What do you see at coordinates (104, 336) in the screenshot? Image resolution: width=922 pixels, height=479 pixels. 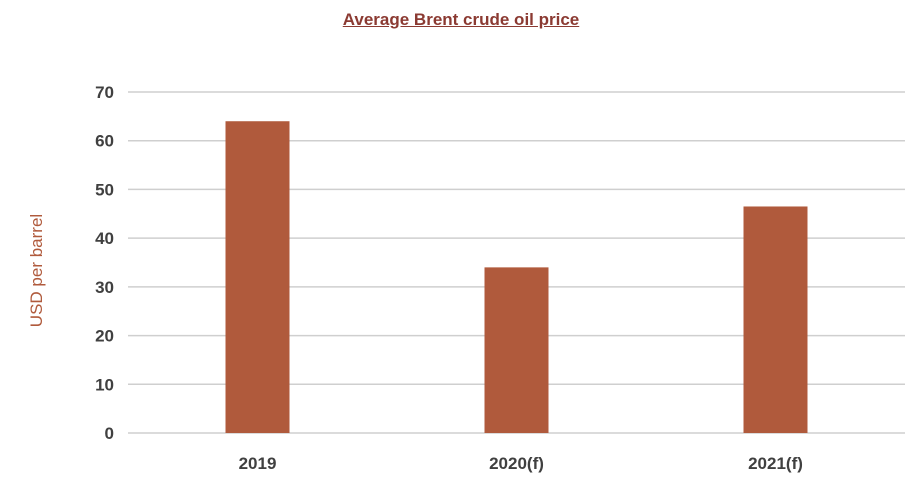 I see `y-tick-label: 20` at bounding box center [104, 336].